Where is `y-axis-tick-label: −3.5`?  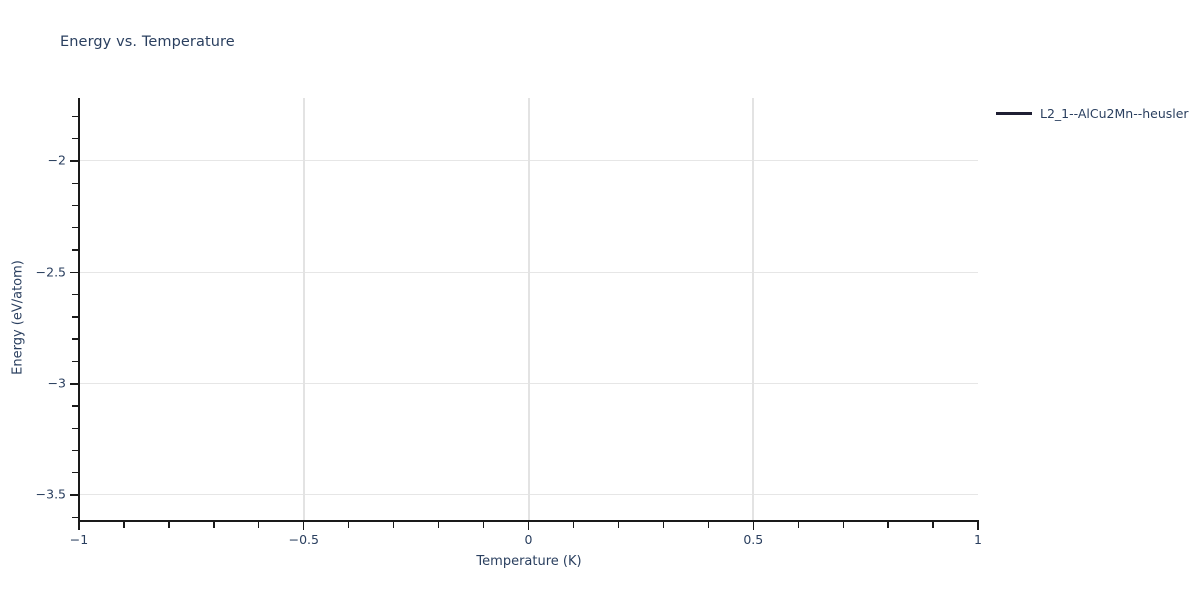 y-axis-tick-label: −3.5 is located at coordinates (50, 494).